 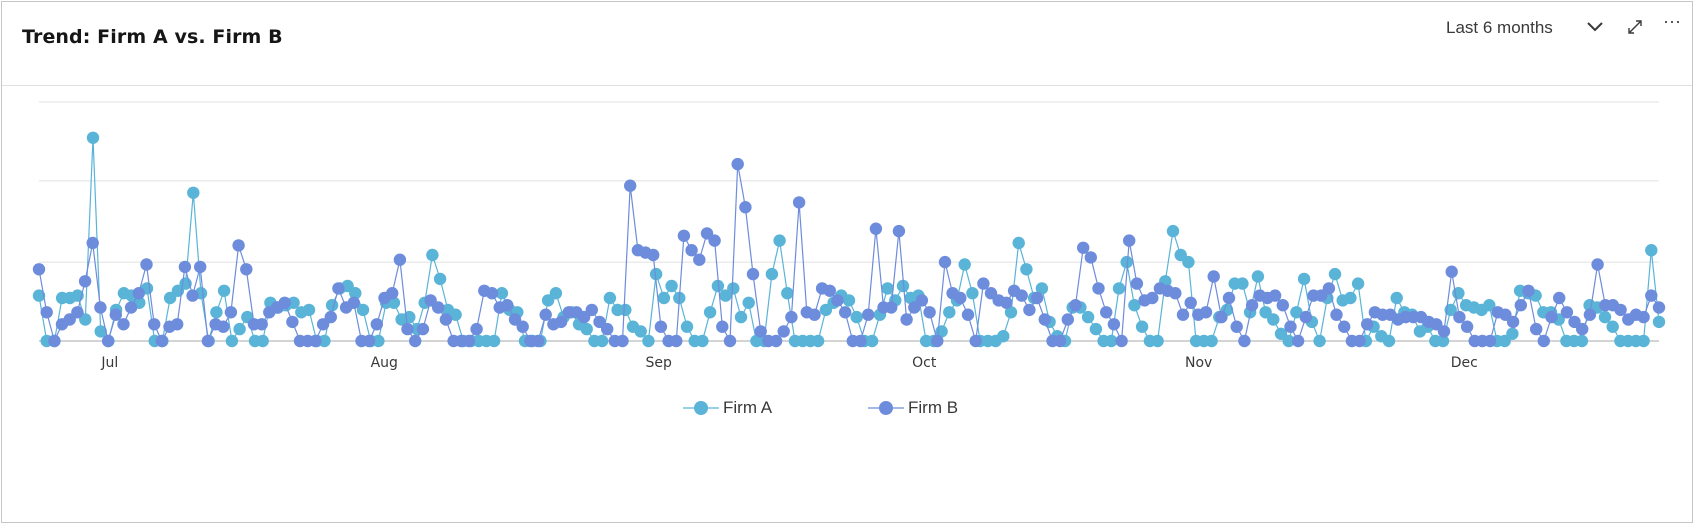 I want to click on legend-label-firm-a: Firm A, so click(x=748, y=407).